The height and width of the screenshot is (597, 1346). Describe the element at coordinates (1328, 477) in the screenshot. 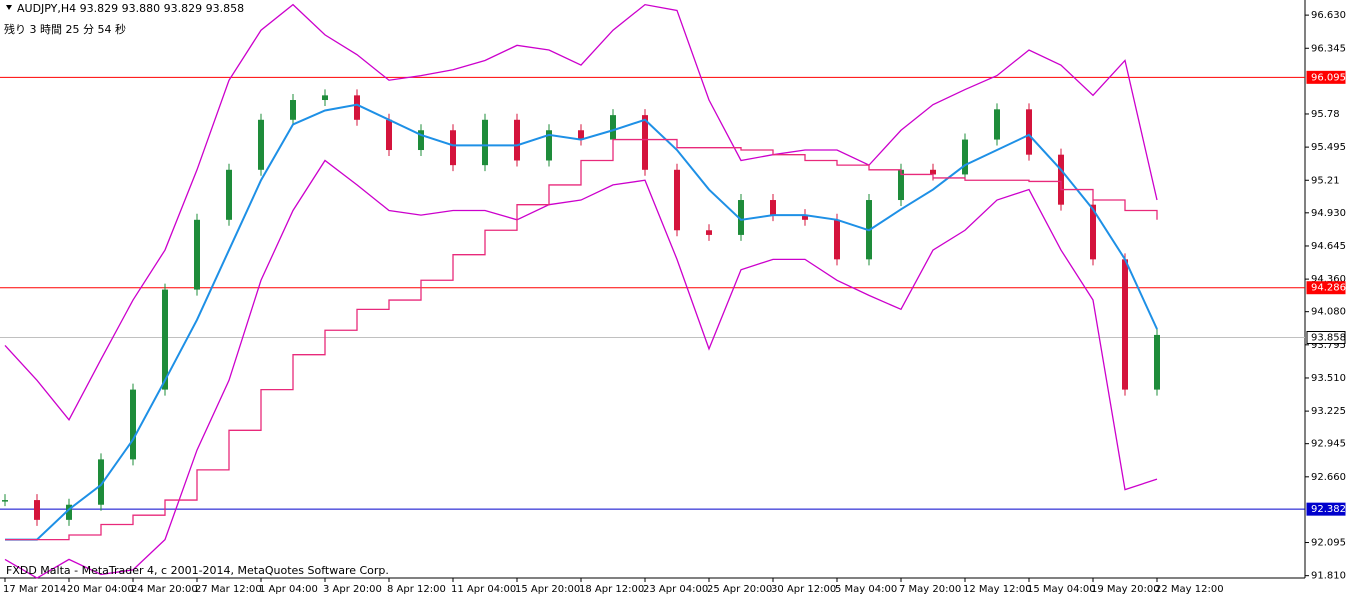

I see `y-tick-label: 92.660` at that location.